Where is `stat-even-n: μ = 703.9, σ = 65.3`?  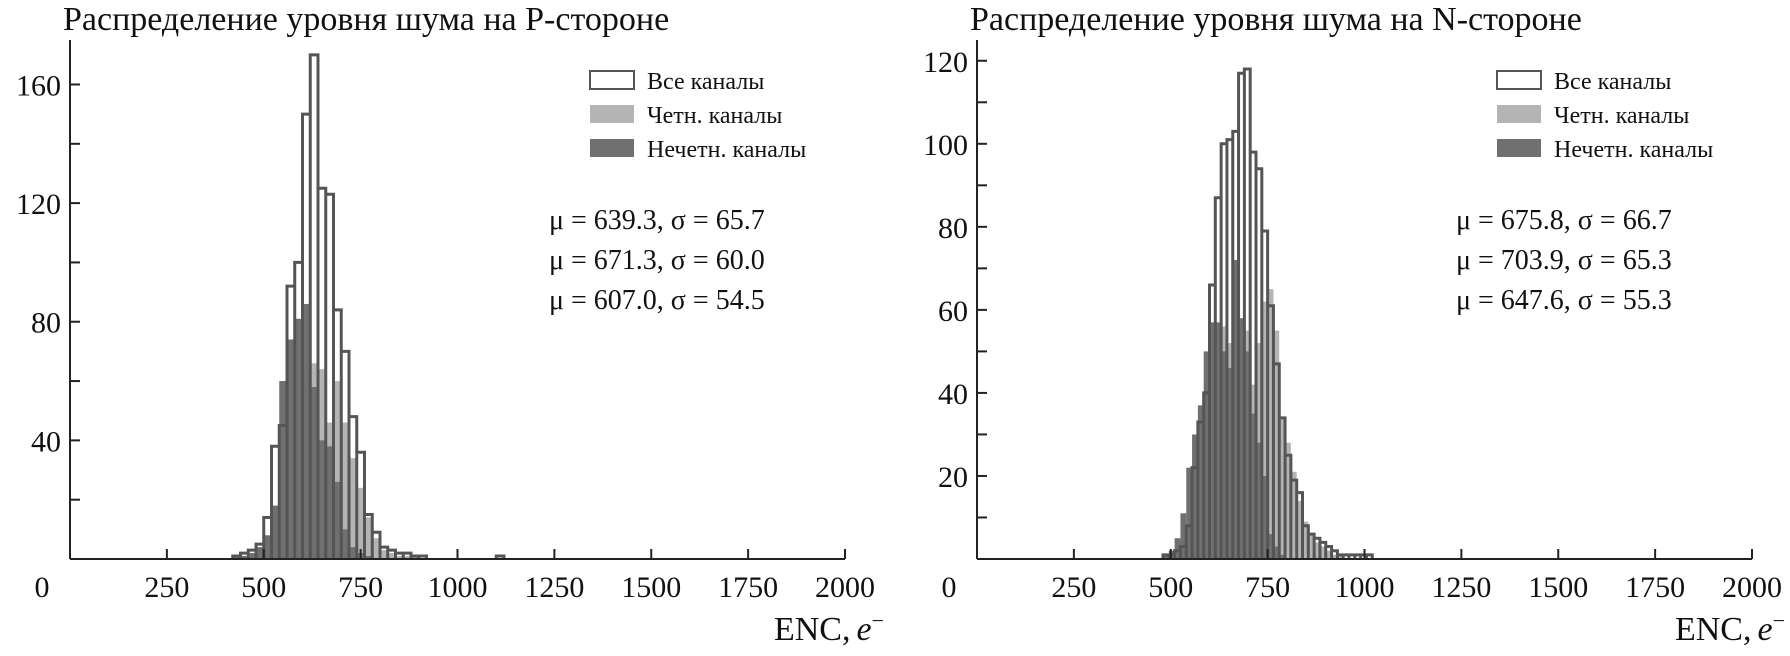
stat-even-n: μ = 703.9, σ = 65.3 is located at coordinates (1564, 260).